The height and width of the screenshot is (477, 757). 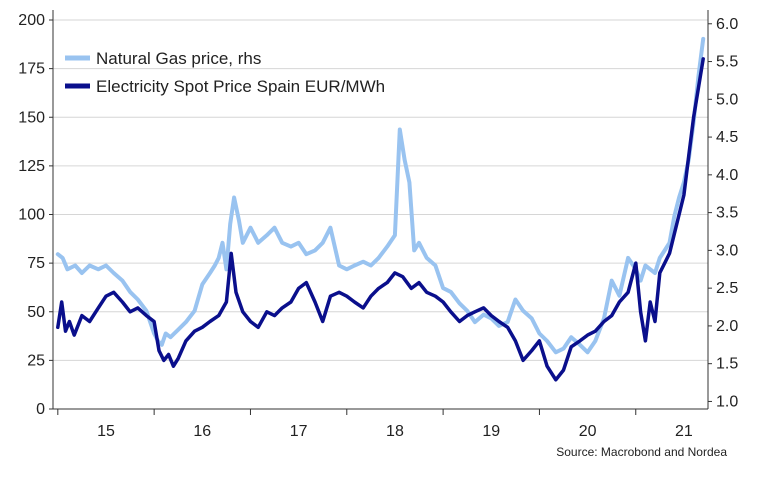 I want to click on y-right-tick-label: 6.0, so click(x=727, y=24).